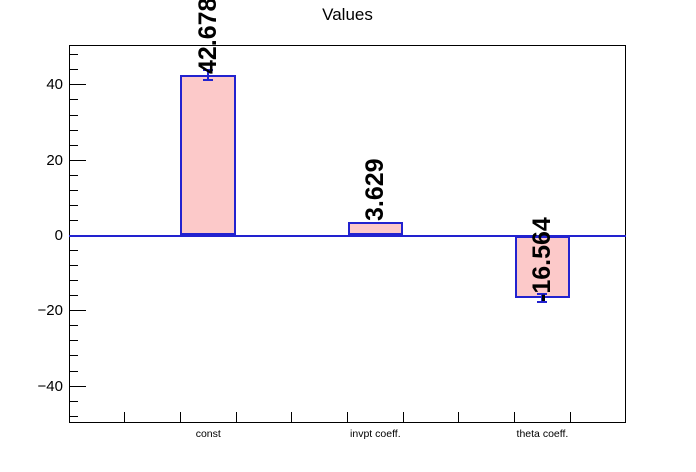 This screenshot has width=696, height=472. I want to click on x-axis-category-label: theta coeff., so click(542, 434).